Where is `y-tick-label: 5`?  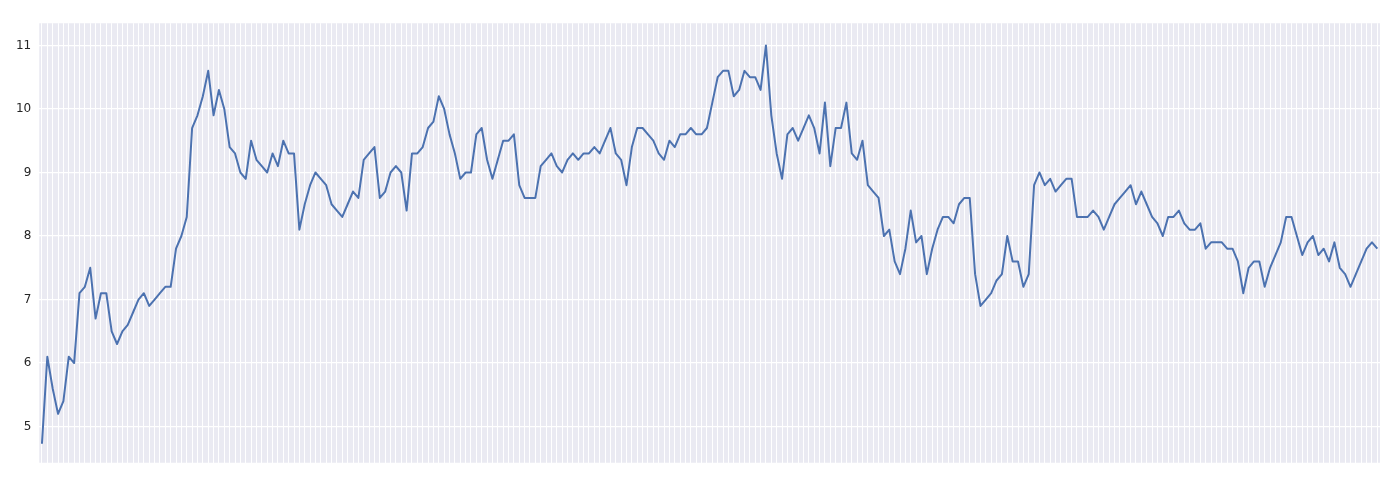
y-tick-label: 5 is located at coordinates (27, 425).